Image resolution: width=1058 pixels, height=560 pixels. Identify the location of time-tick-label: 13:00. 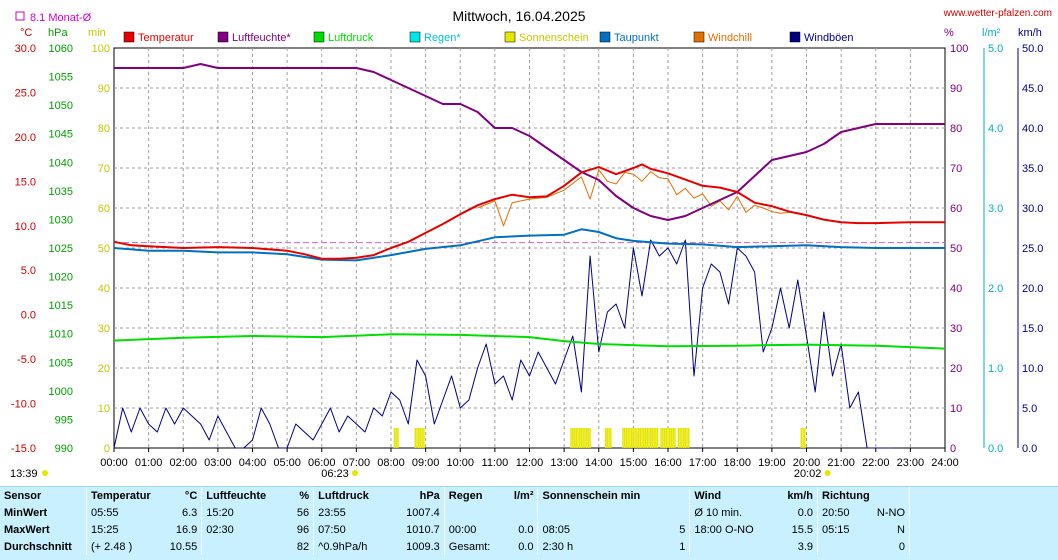
(564, 463).